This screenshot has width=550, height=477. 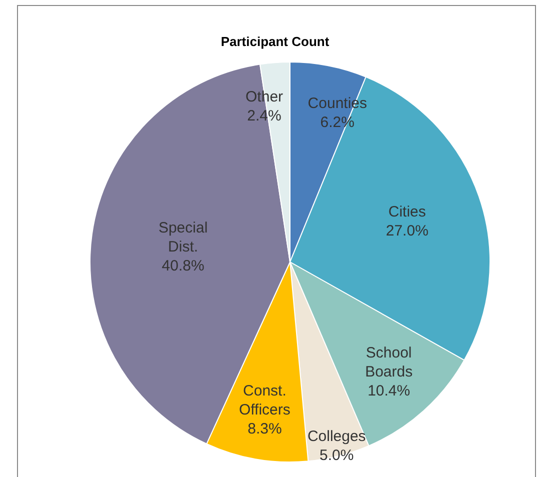 What do you see at coordinates (183, 237) in the screenshot?
I see `slice-label: Special Dist.` at bounding box center [183, 237].